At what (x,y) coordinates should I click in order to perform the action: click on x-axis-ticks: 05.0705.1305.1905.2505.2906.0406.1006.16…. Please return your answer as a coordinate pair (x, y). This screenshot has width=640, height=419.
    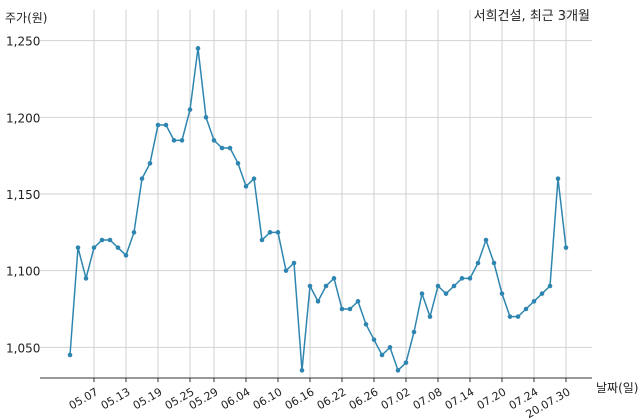
    Looking at the image, I should click on (320, 398).